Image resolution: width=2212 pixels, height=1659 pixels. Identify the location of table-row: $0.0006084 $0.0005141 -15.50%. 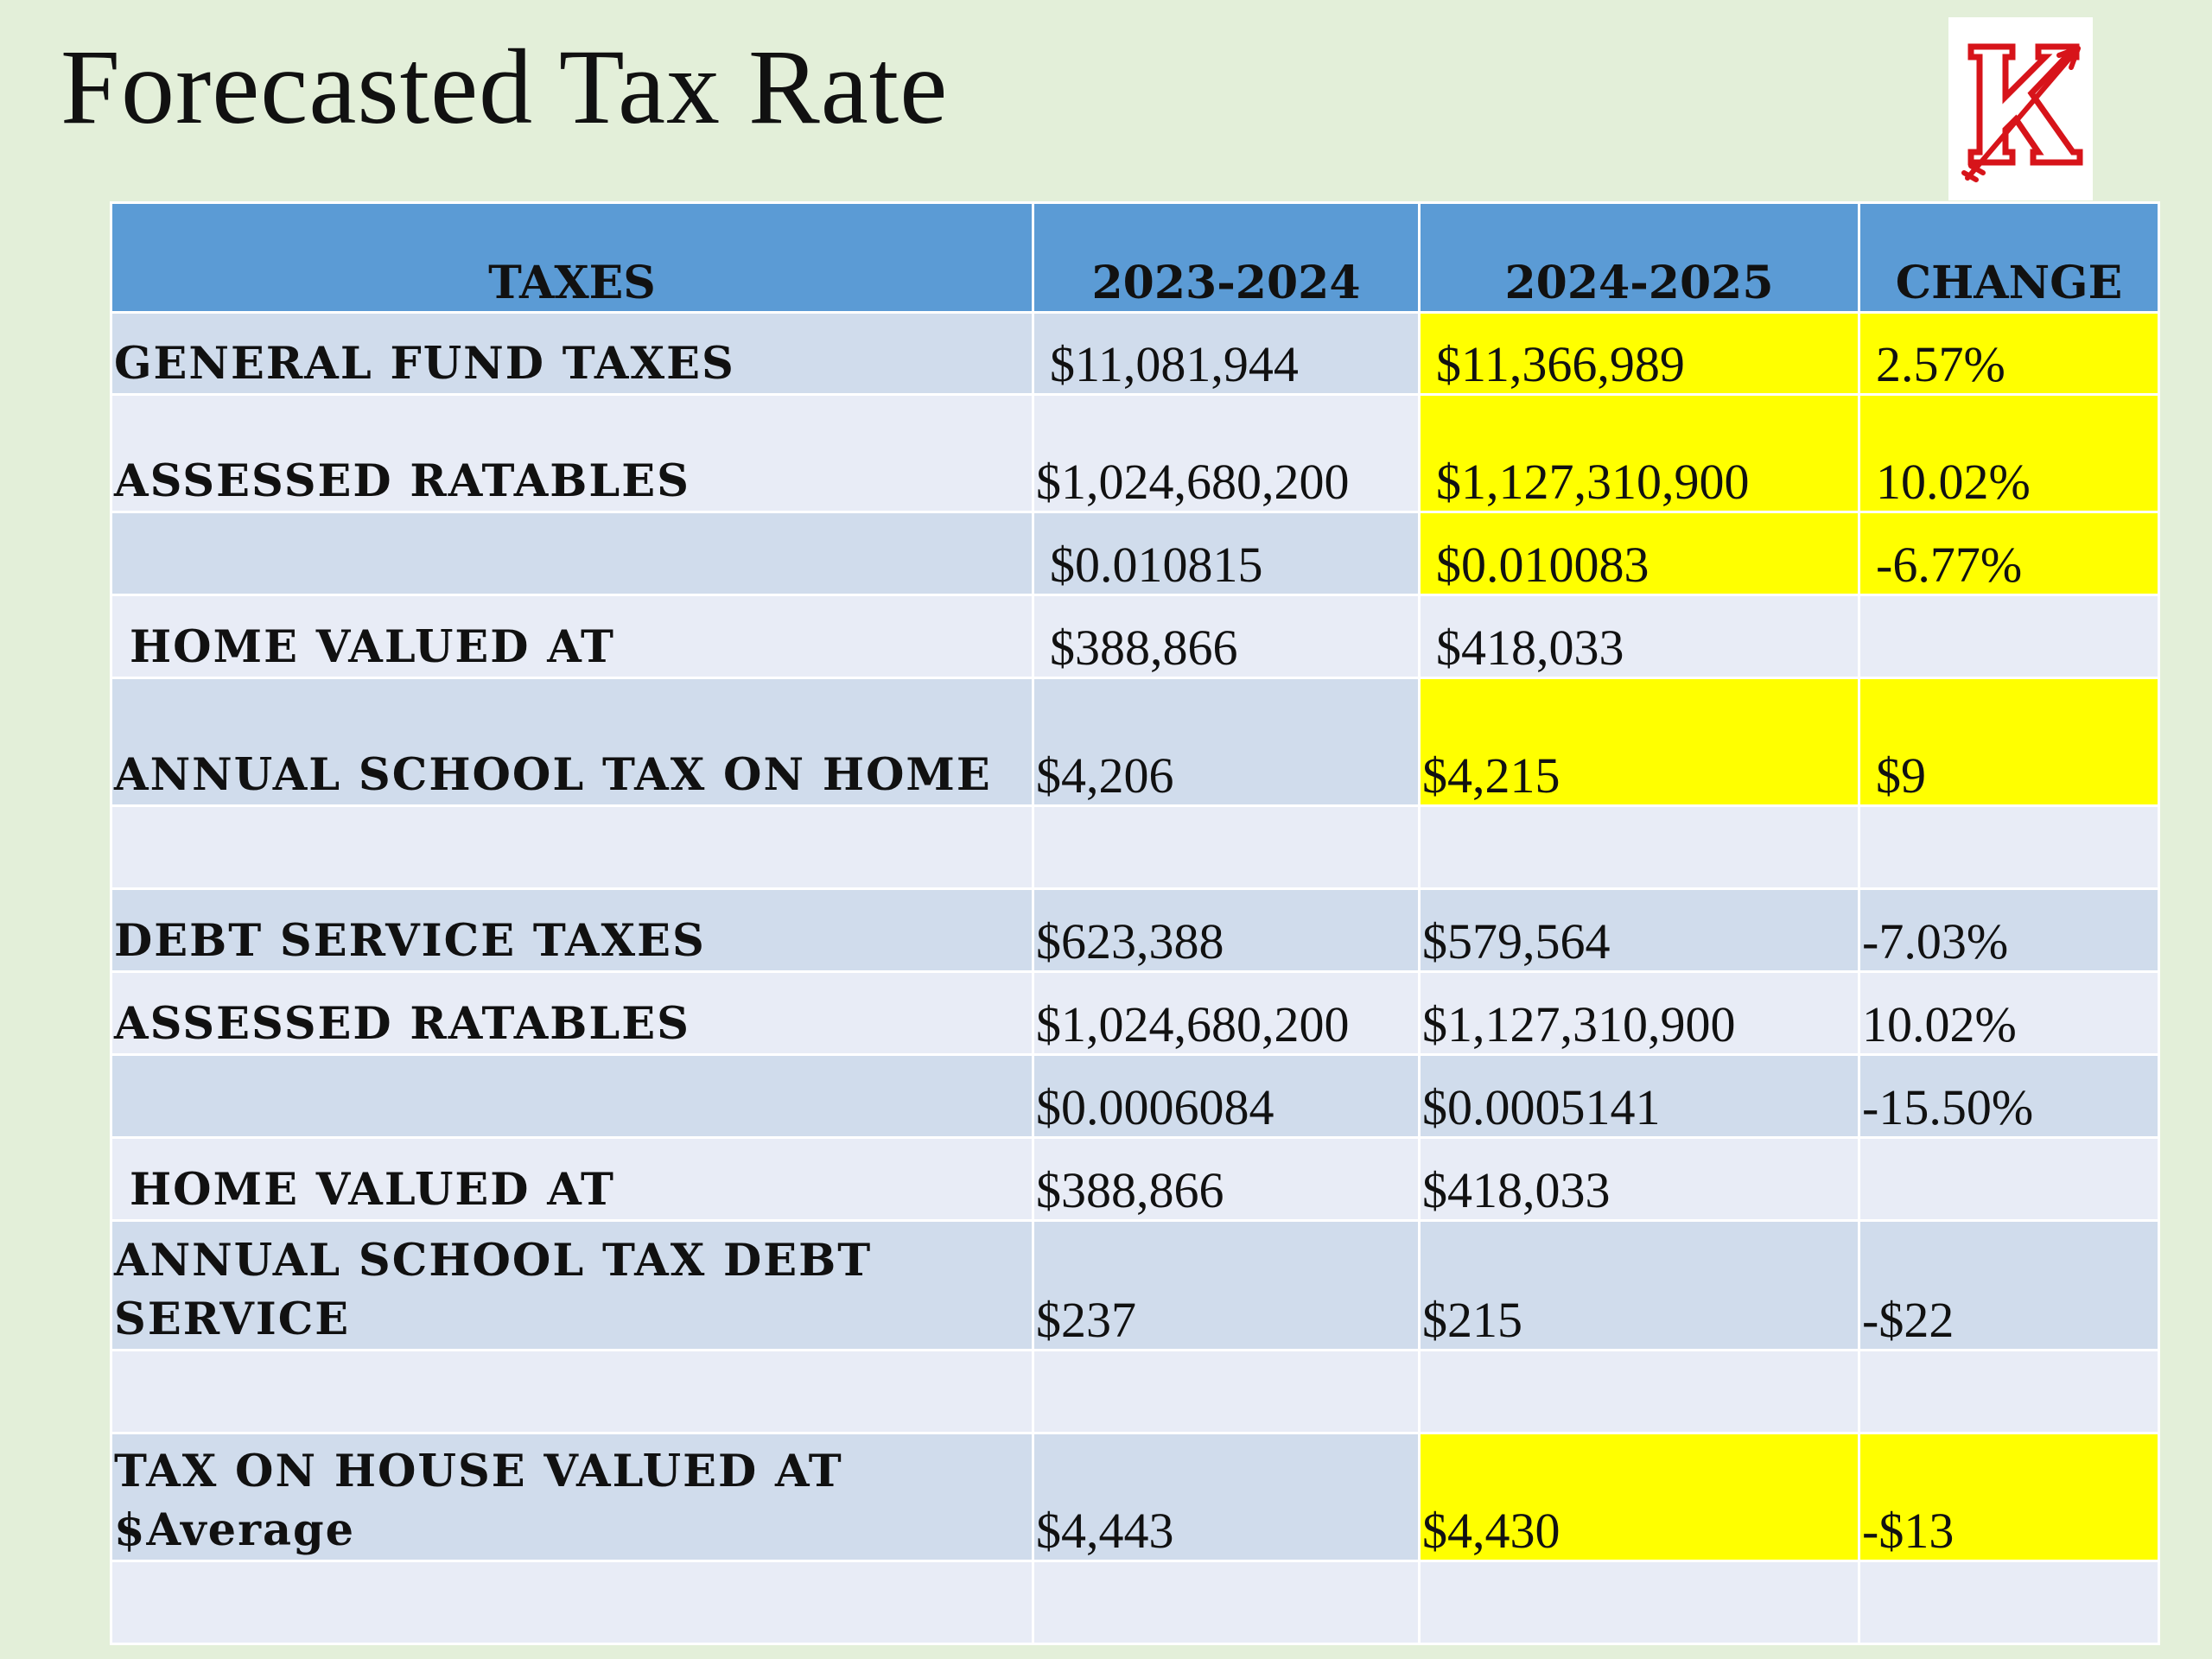
(1135, 1096).